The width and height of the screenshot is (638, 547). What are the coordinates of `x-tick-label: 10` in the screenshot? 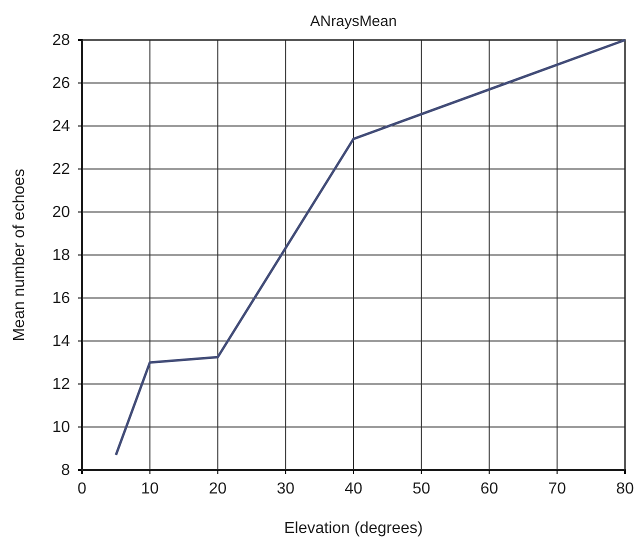 It's located at (149, 489).